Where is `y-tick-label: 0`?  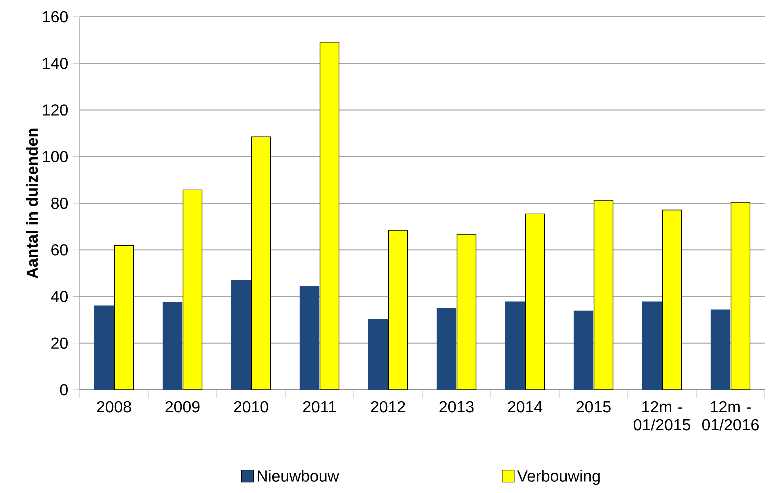
y-tick-label: 0 is located at coordinates (64, 390).